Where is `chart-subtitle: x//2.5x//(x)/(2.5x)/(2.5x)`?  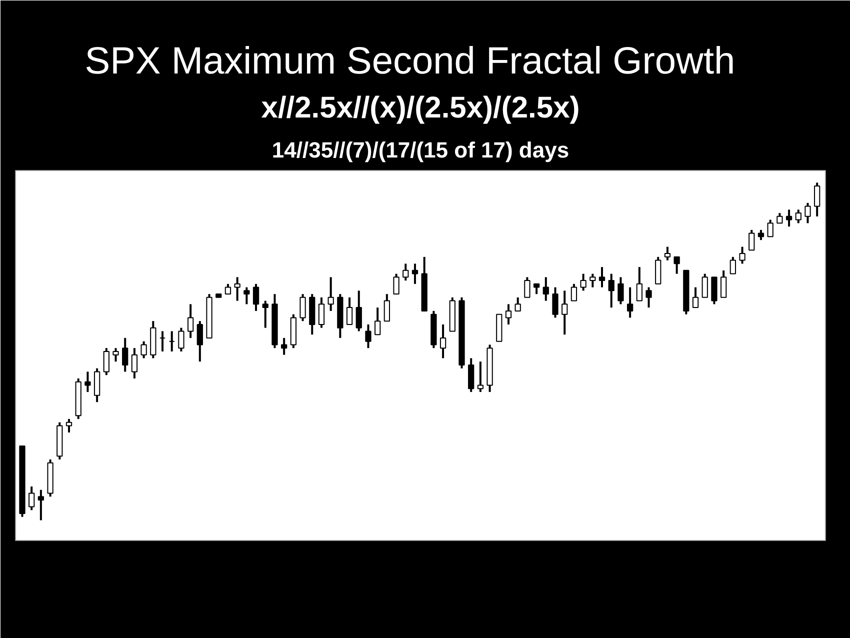
chart-subtitle: x//2.5x//(x)/(2.5x)/(2.5x) is located at coordinates (420, 108).